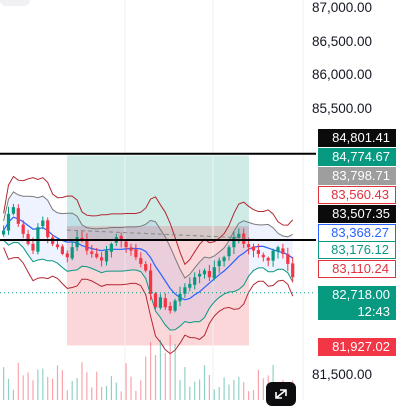 This screenshot has width=400, height=411. Describe the element at coordinates (357, 303) in the screenshot. I see `current-price-tag: 82,718.00 12:43` at that location.